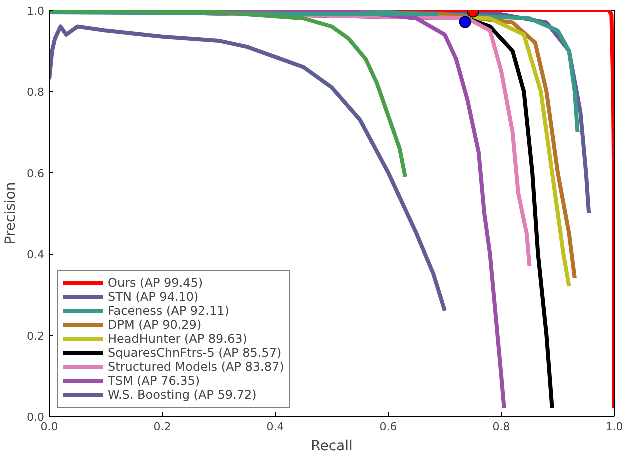  I want to click on x-tick-label: 1.0, so click(615, 427).